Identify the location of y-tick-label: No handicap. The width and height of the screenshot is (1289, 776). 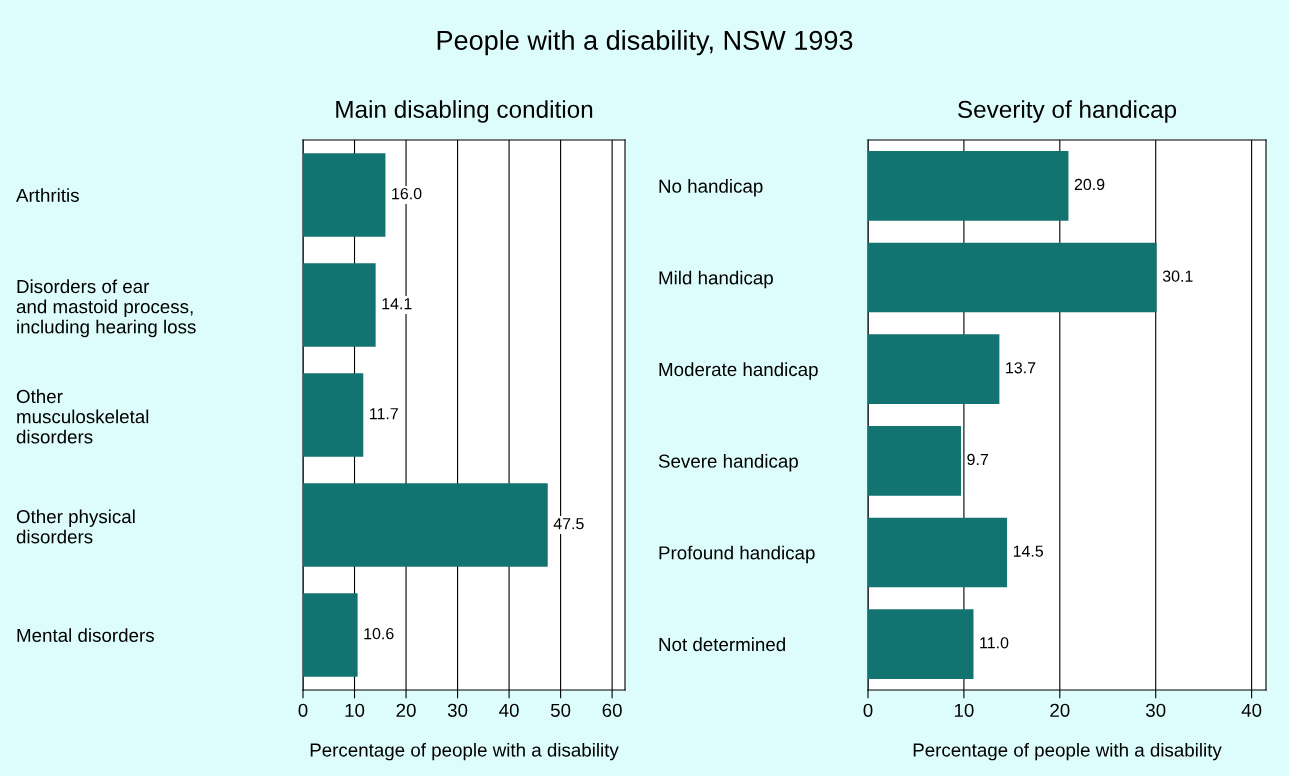
(711, 188).